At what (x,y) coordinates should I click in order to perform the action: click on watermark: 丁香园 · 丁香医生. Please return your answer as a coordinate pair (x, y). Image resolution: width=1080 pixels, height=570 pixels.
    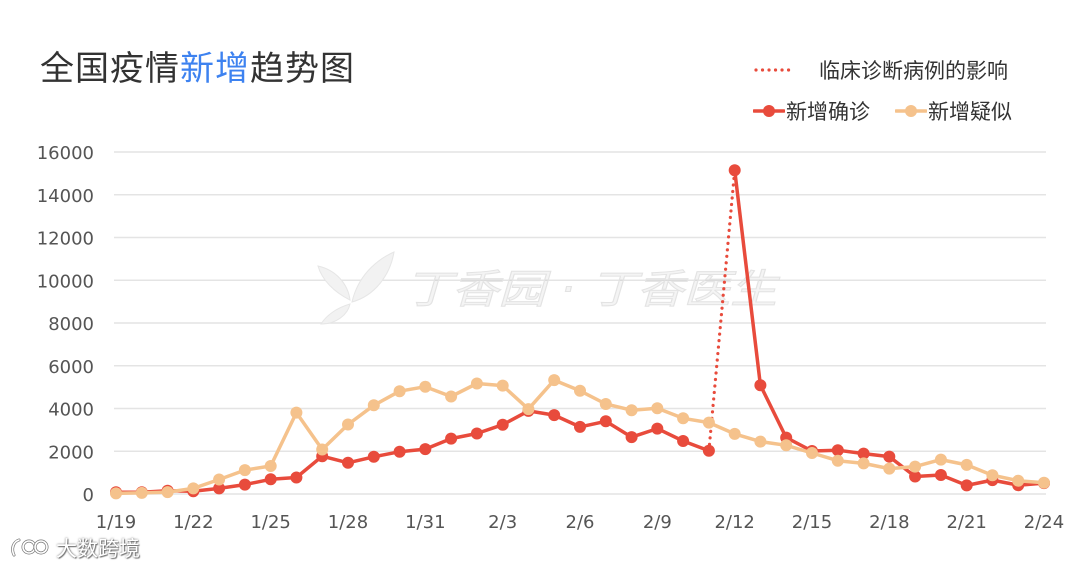
    Looking at the image, I should click on (549, 288).